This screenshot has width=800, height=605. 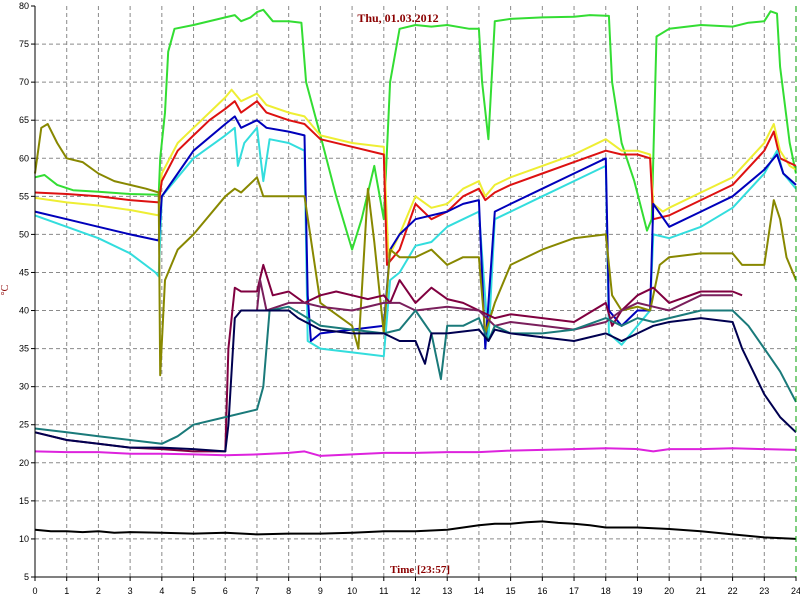 I want to click on x-tick-label: 20, so click(x=669, y=591).